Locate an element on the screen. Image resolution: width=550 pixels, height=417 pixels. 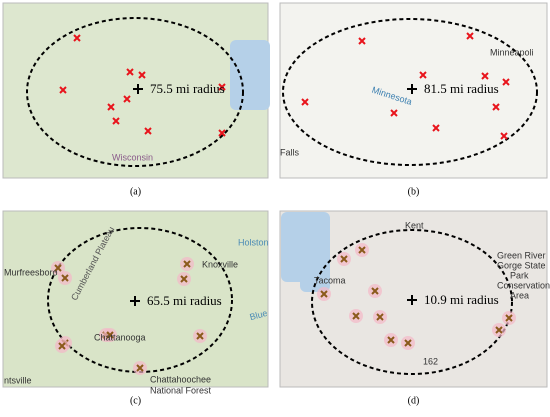
radius-label: 10.9 mi radius is located at coordinates (461, 299).